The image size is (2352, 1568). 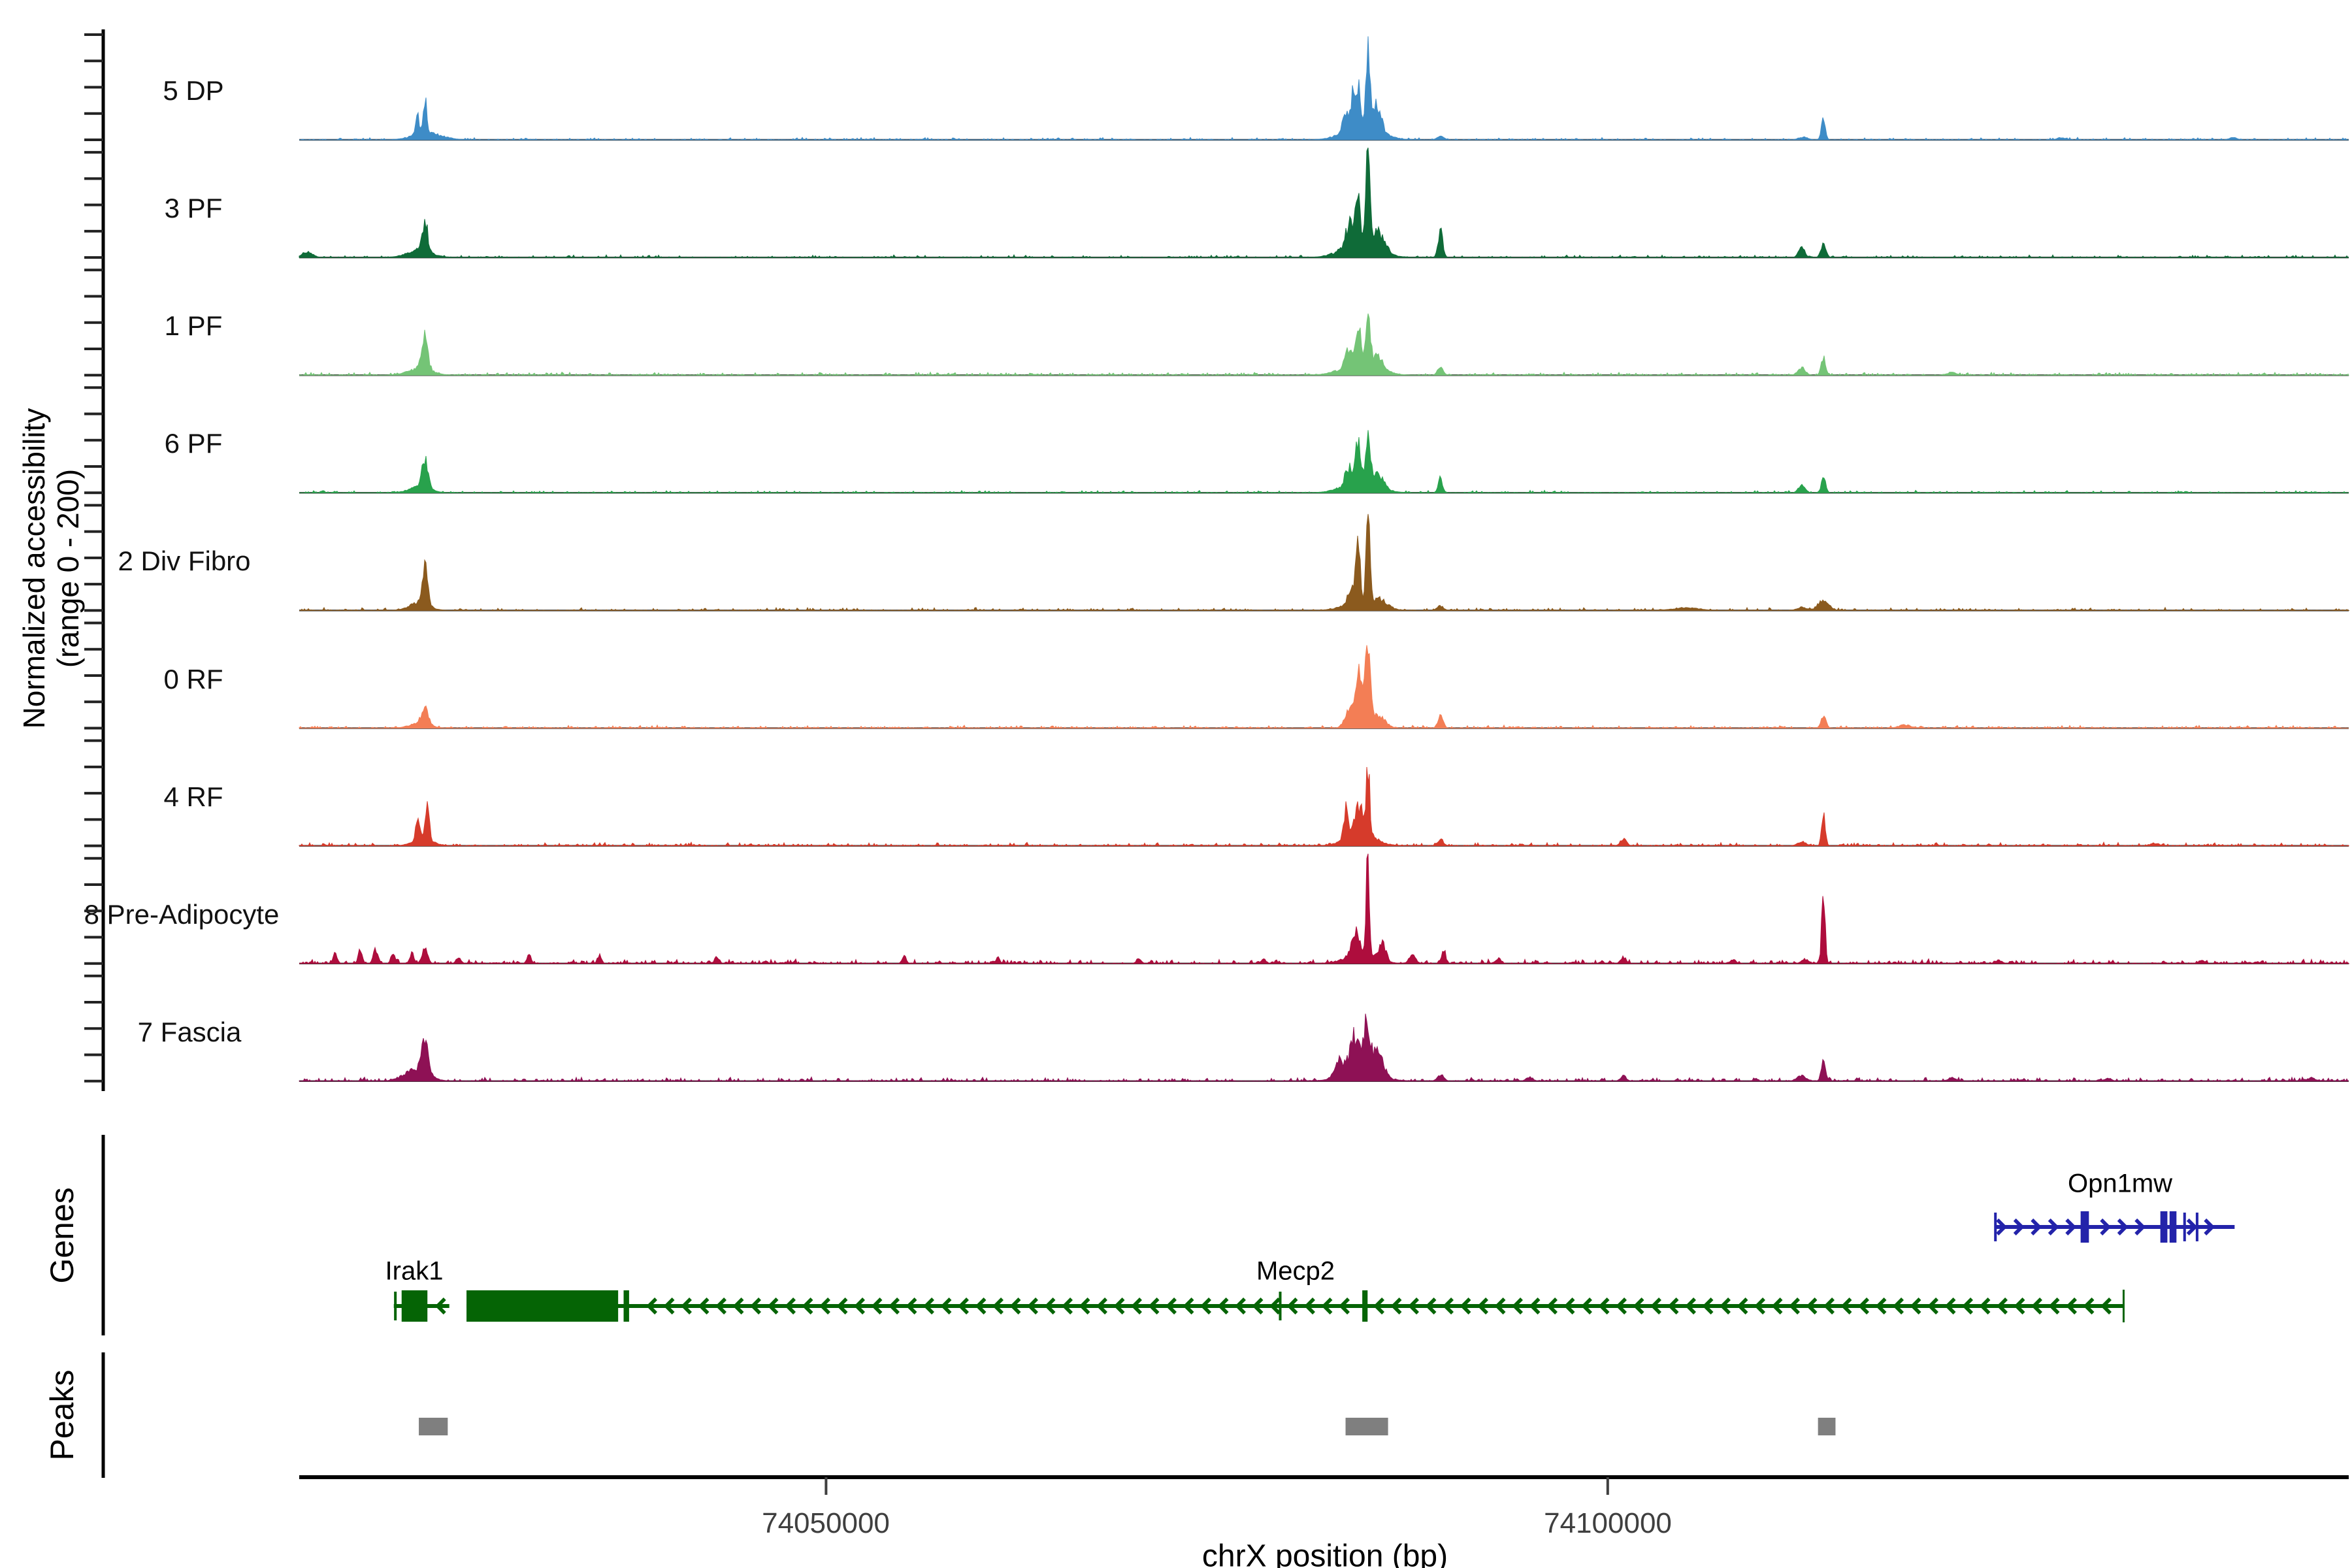 I want to click on coverage-track-7-fascia, so click(x=1324, y=1048).